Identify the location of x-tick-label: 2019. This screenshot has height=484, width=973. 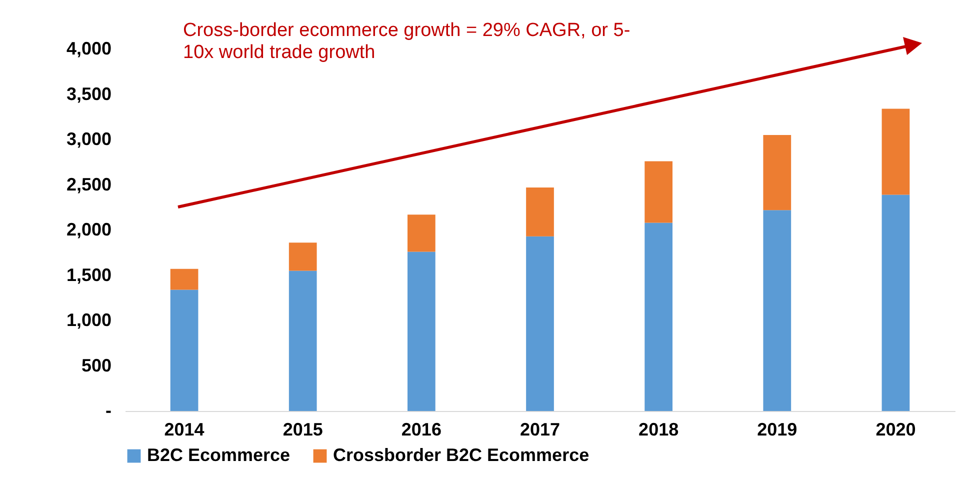
(777, 430).